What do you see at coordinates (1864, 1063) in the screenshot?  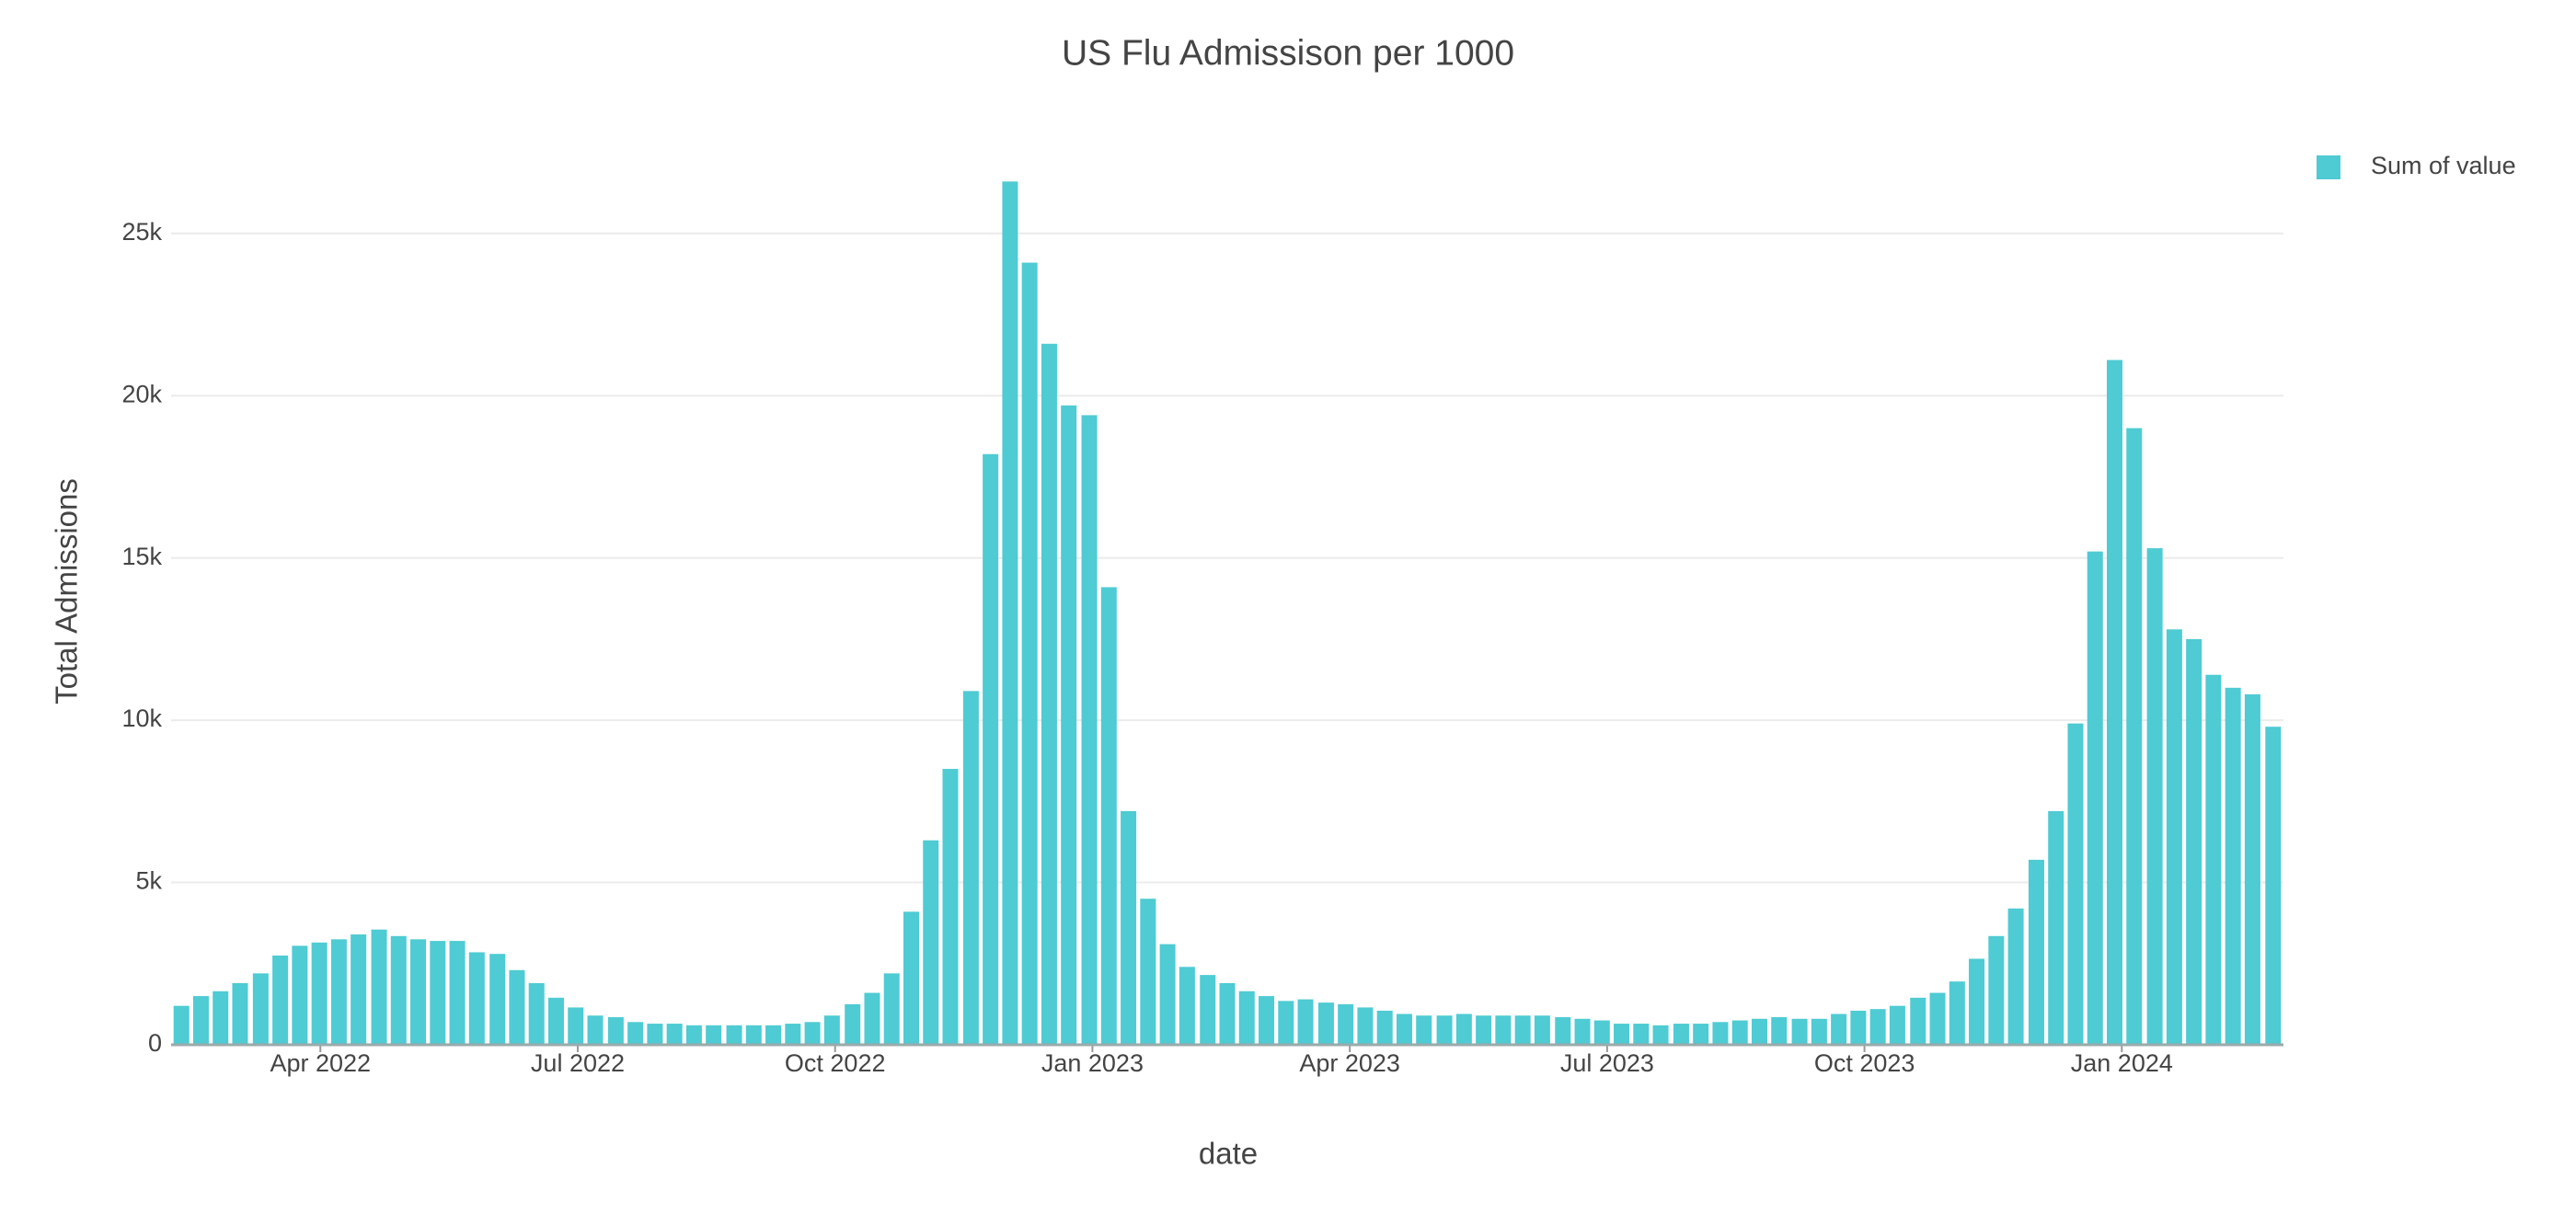 I see `x-tick-label: Oct 2023` at bounding box center [1864, 1063].